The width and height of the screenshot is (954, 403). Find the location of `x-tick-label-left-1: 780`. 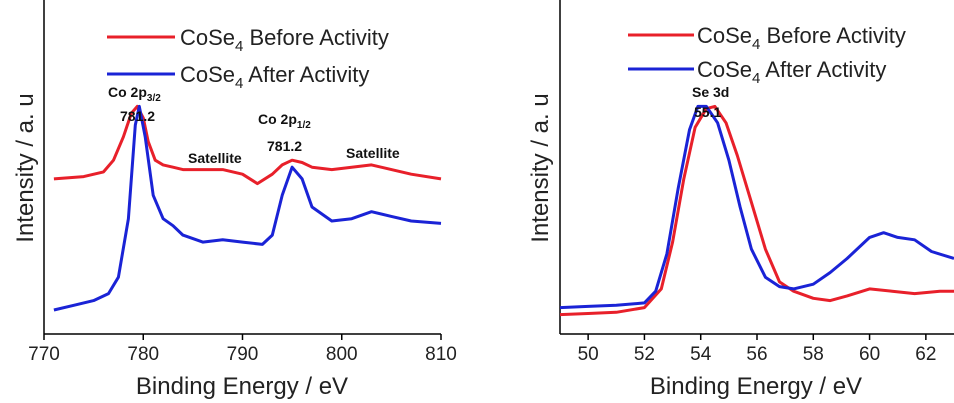

x-tick-label-left-1: 780 is located at coordinates (143, 354).